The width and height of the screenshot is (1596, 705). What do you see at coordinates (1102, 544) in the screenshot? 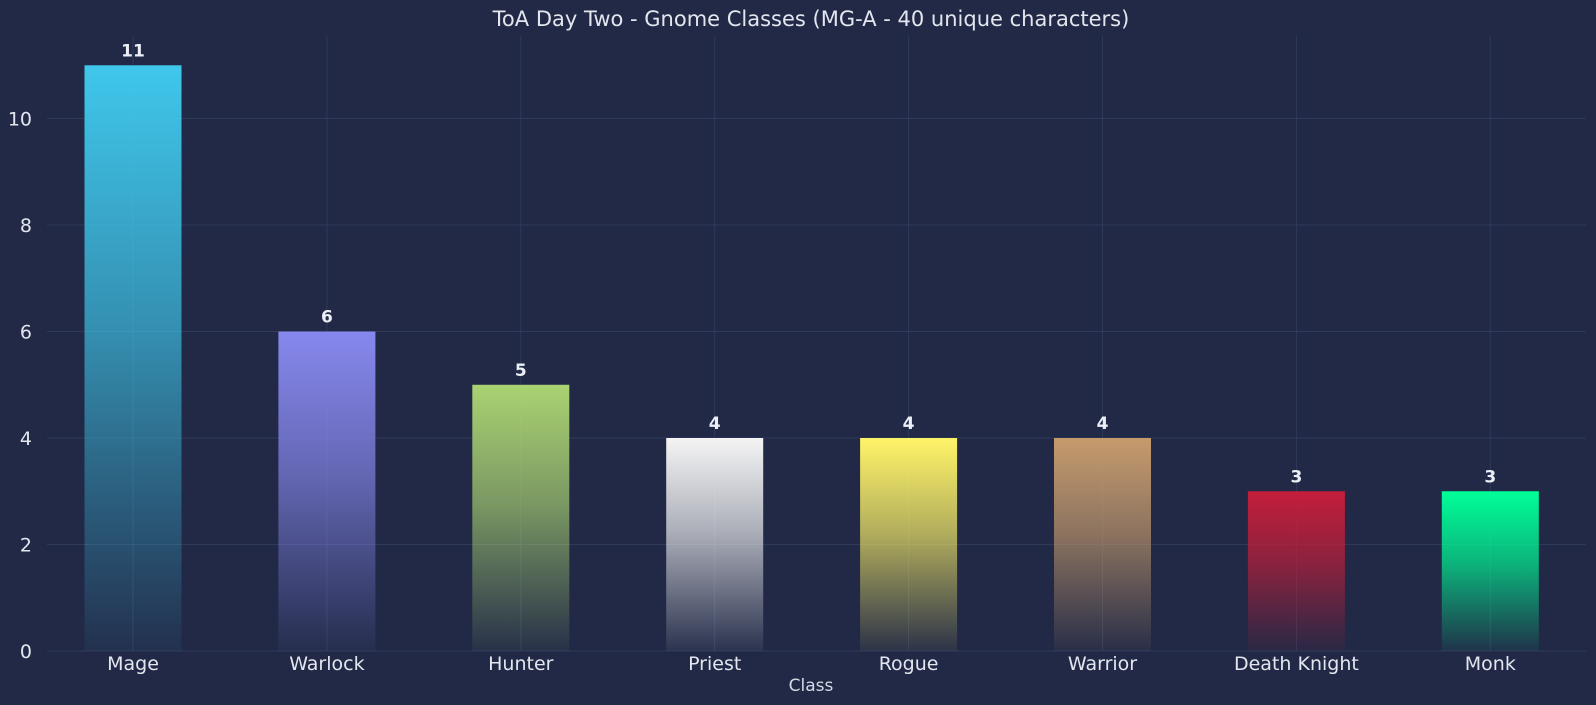
I see `bar-warrior` at bounding box center [1102, 544].